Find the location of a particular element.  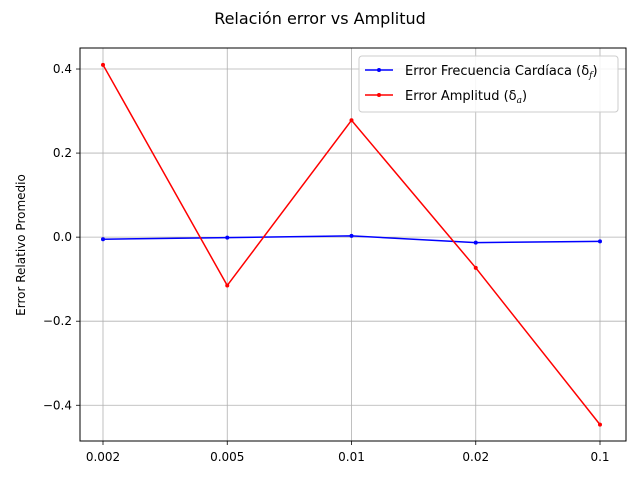

legend-label: Error Frecuencia Cardíaca (δf) is located at coordinates (501, 72).